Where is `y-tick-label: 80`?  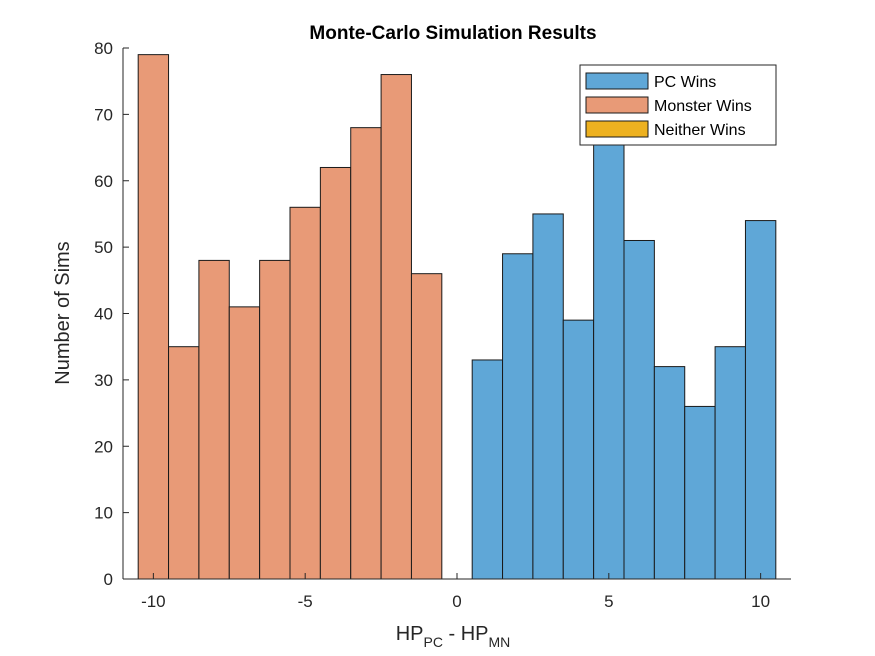
y-tick-label: 80 is located at coordinates (103, 48).